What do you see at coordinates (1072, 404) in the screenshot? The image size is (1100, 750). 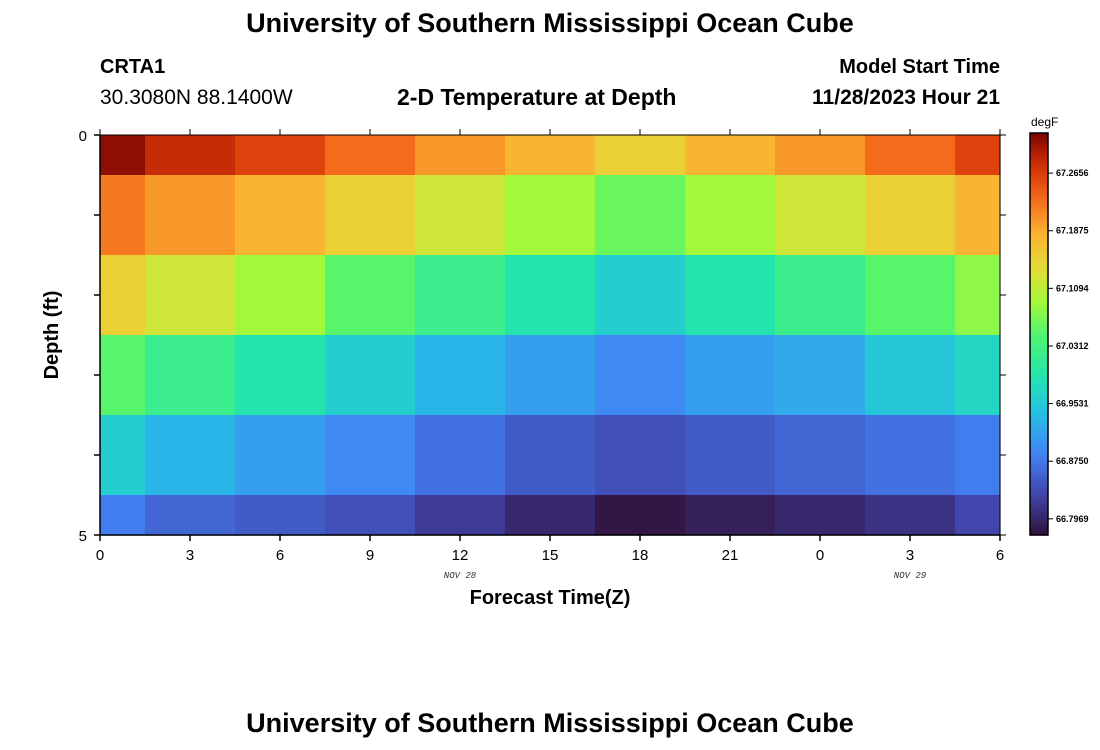 I see `colorbar-tick-label: 66.9531` at bounding box center [1072, 404].